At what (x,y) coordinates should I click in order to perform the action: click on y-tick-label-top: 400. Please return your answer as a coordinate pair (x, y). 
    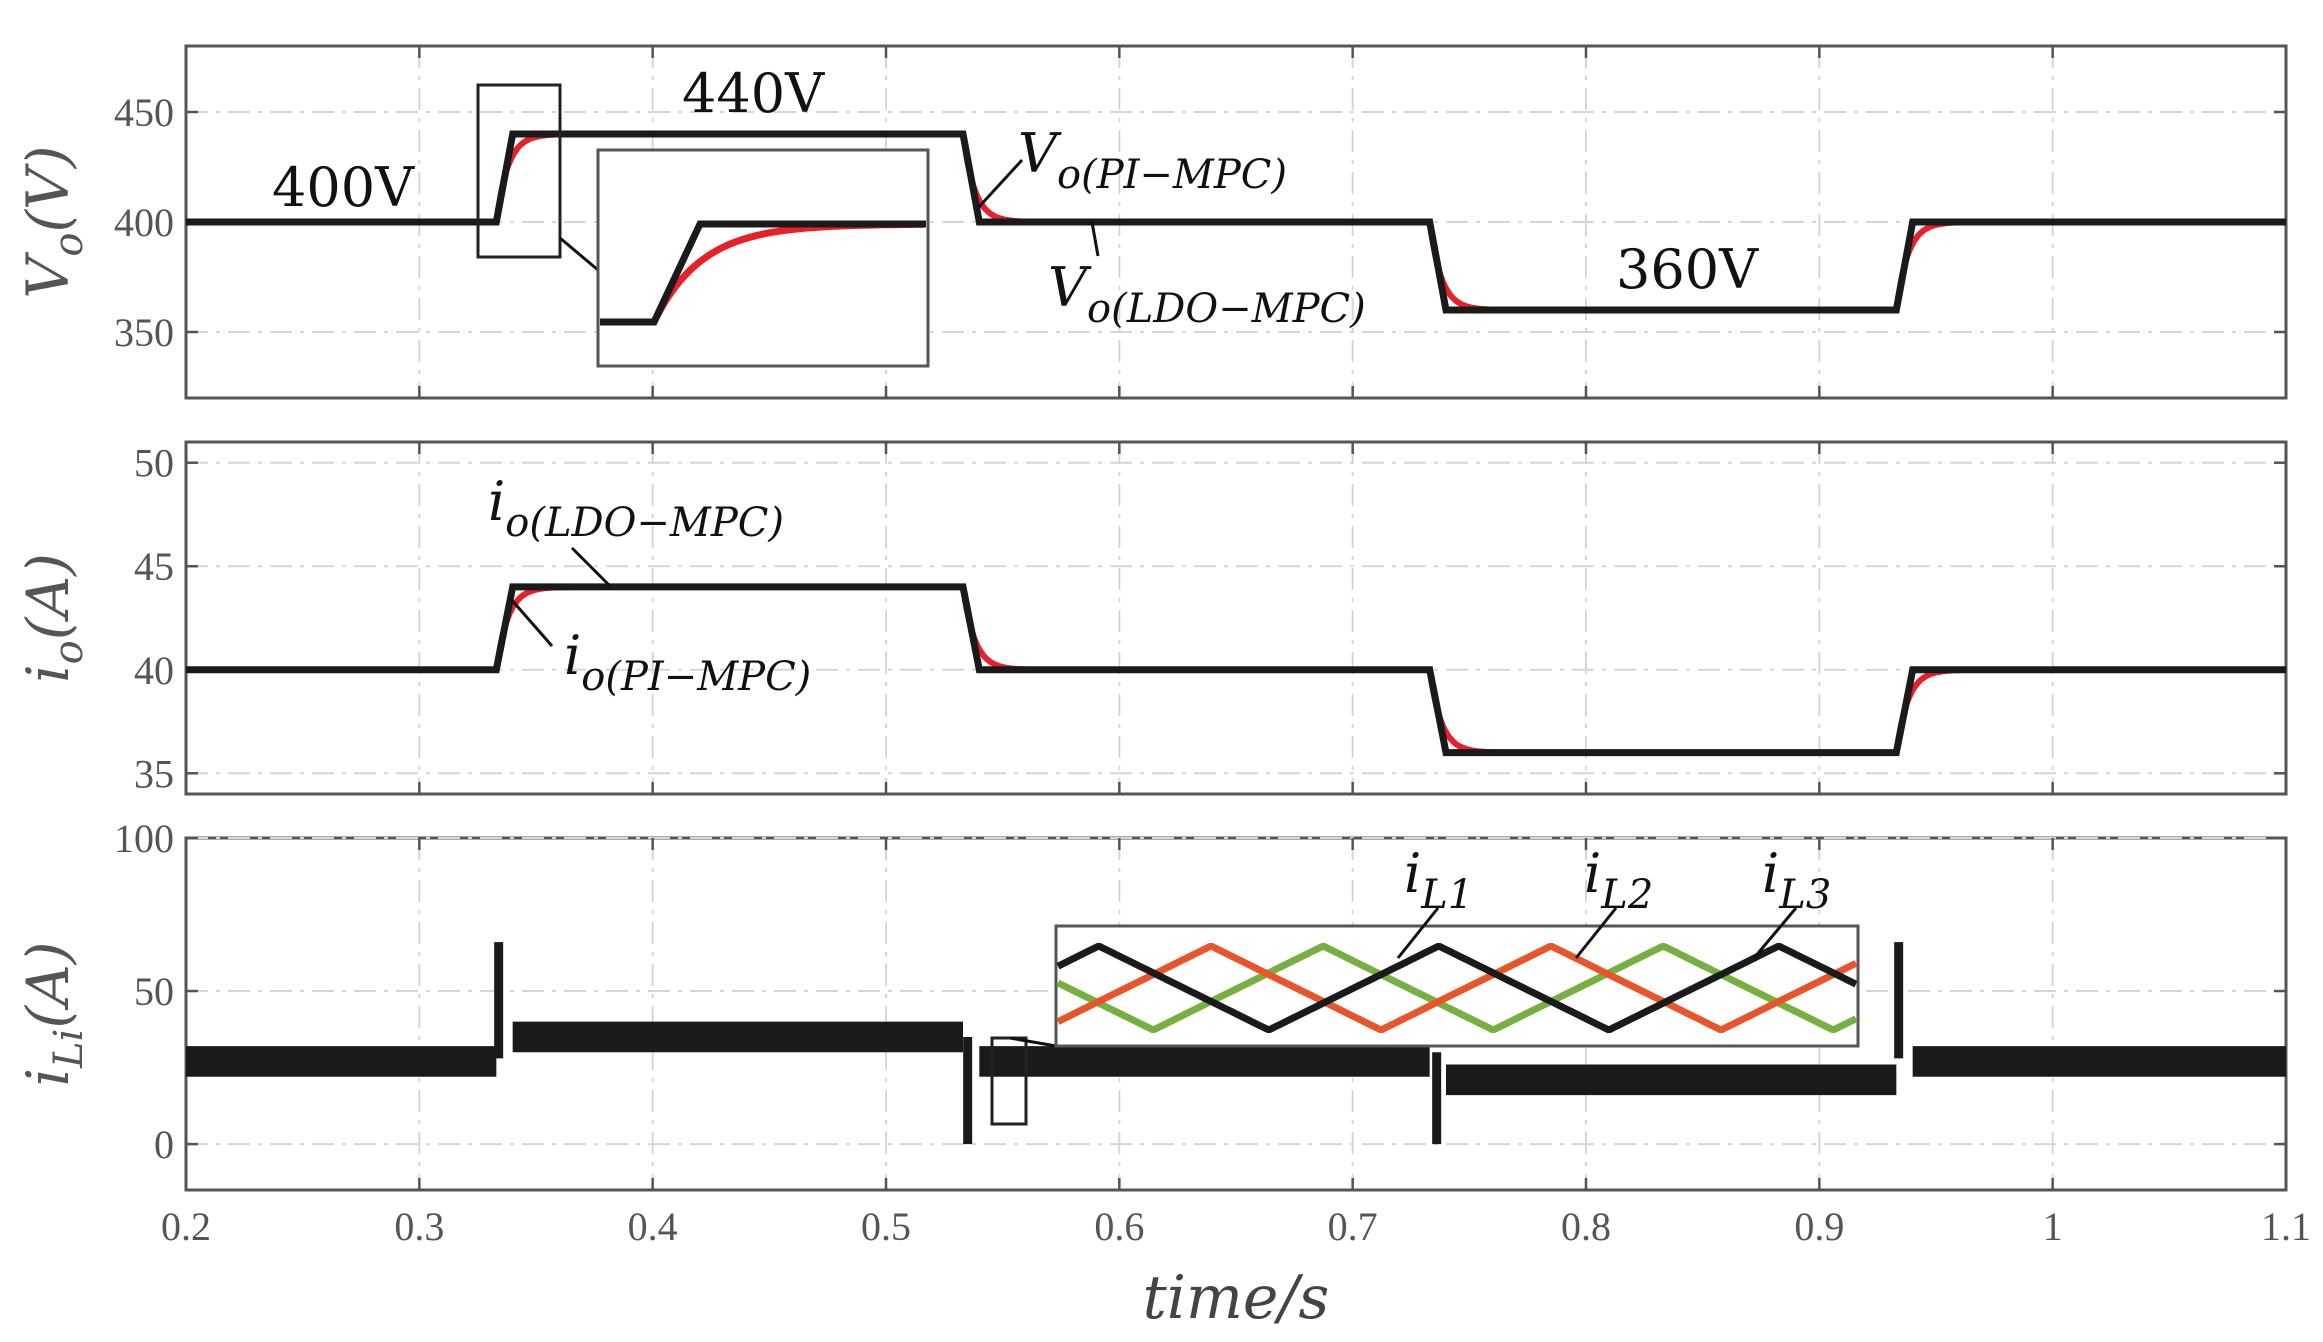
    Looking at the image, I should click on (144, 222).